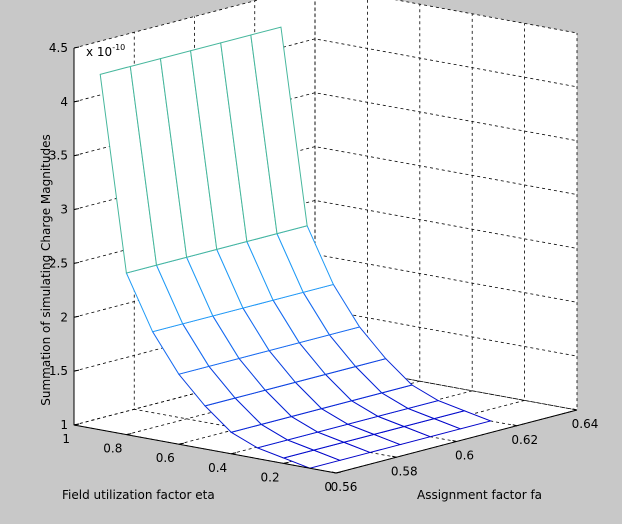 Image resolution: width=622 pixels, height=524 pixels. What do you see at coordinates (64, 210) in the screenshot?
I see `z-tick-label: 3` at bounding box center [64, 210].